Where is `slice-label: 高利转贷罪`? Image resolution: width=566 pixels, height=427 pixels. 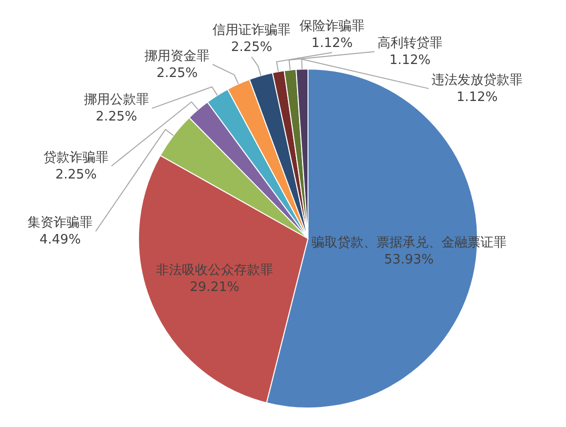
slice-label: 高利转贷罪 is located at coordinates (410, 43).